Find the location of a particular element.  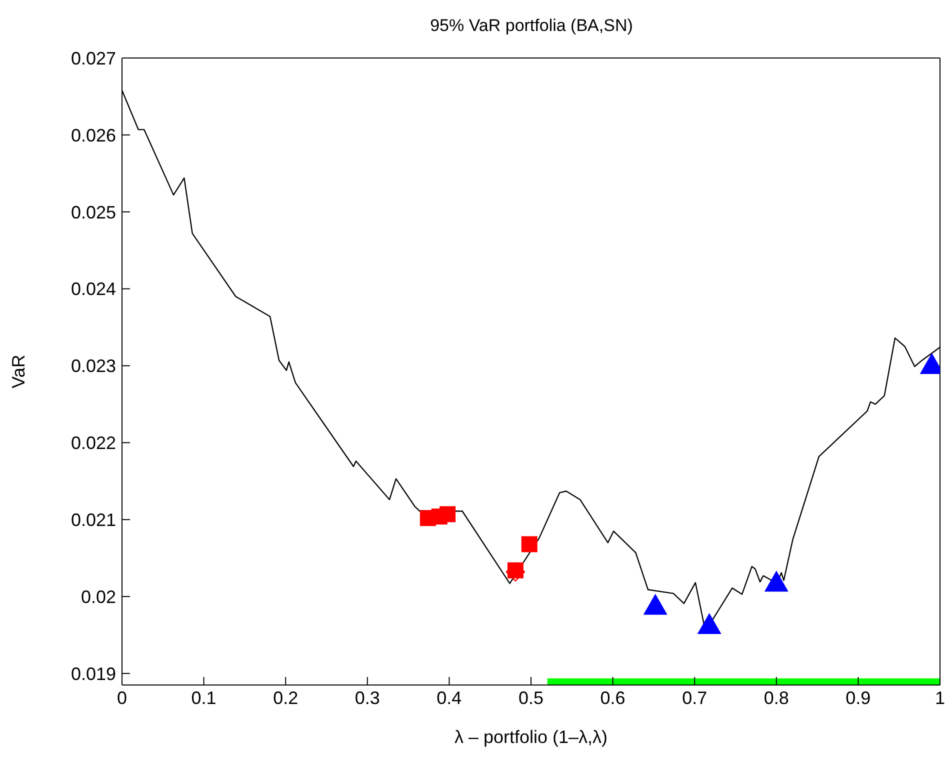

y-tick-label: 0.024 is located at coordinates (93, 289).